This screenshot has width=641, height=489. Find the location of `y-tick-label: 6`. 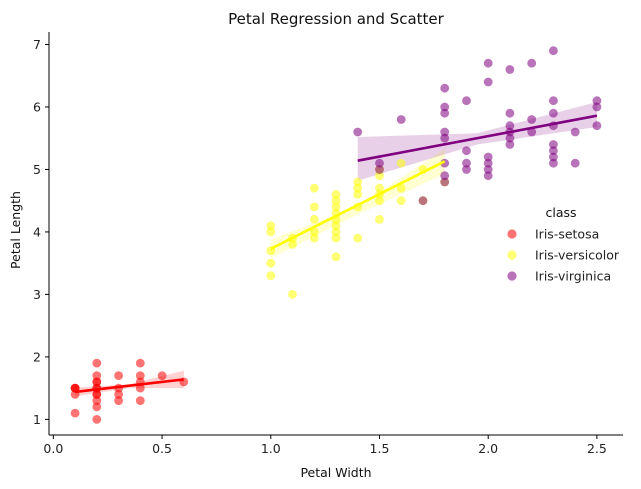

y-tick-label: 6 is located at coordinates (37, 106).